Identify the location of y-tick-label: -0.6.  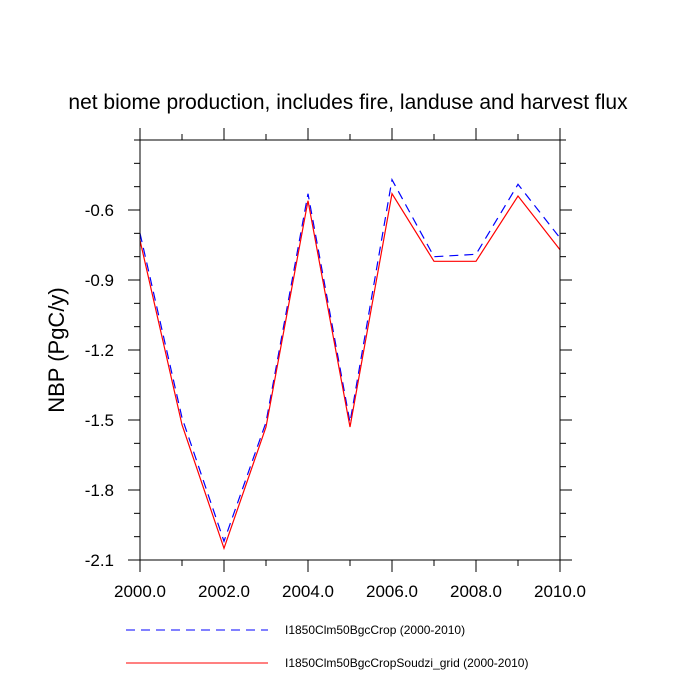
(99, 210).